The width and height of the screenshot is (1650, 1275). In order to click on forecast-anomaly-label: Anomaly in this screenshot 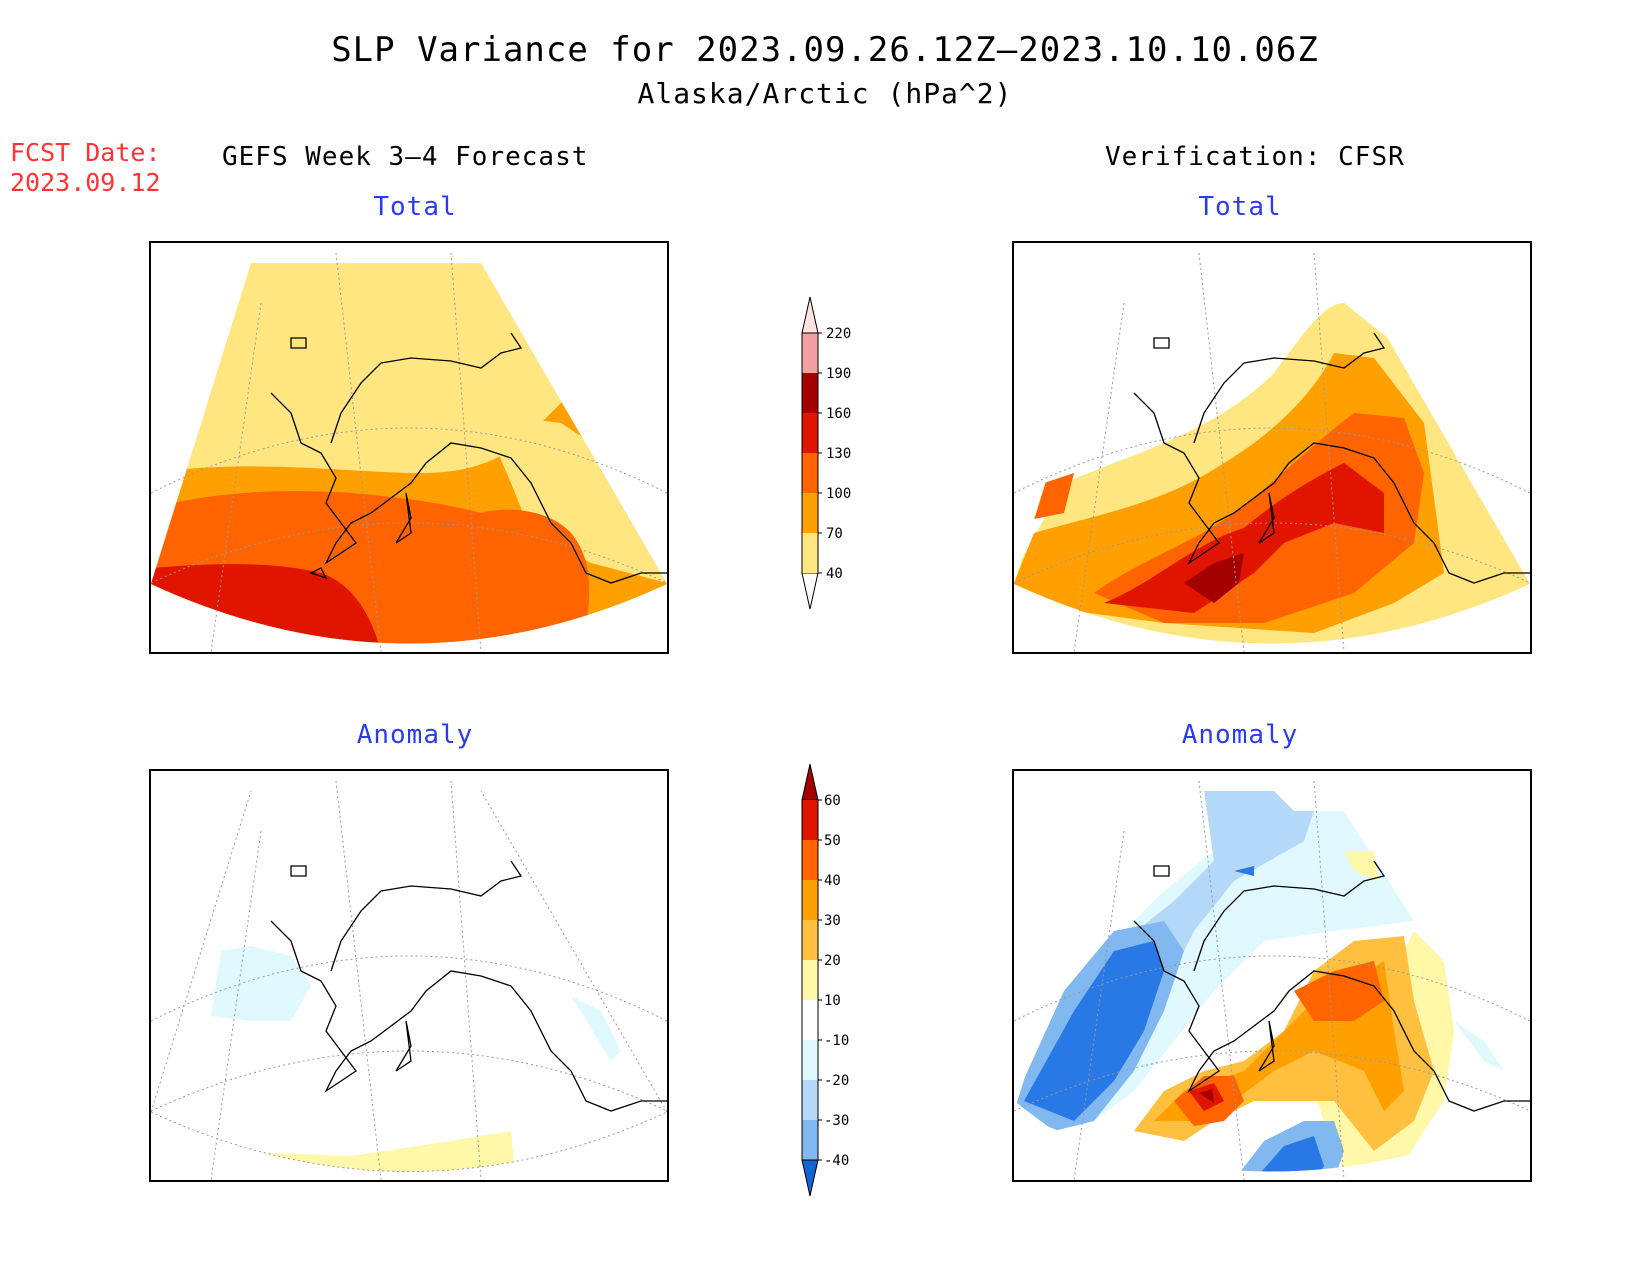, I will do `click(415, 735)`.